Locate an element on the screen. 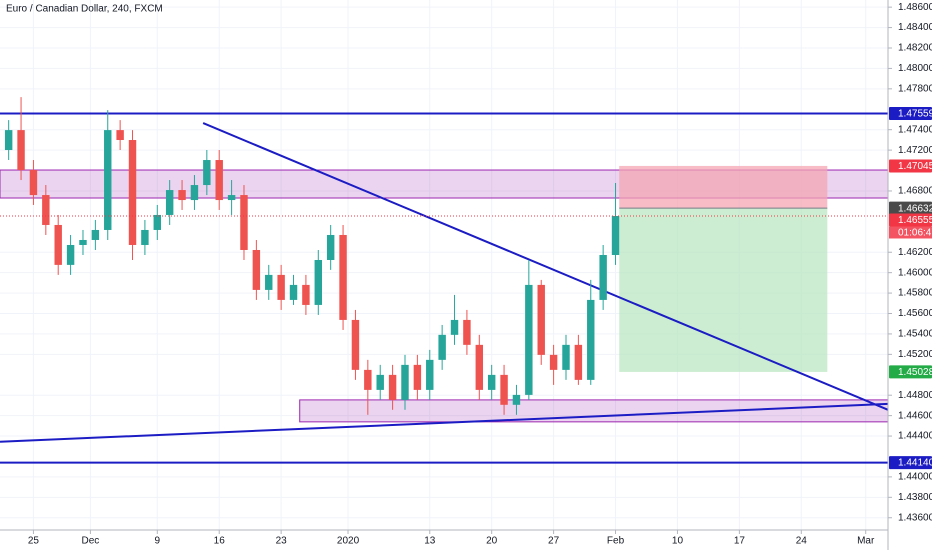  entry-tag-bg is located at coordinates (910, 208).